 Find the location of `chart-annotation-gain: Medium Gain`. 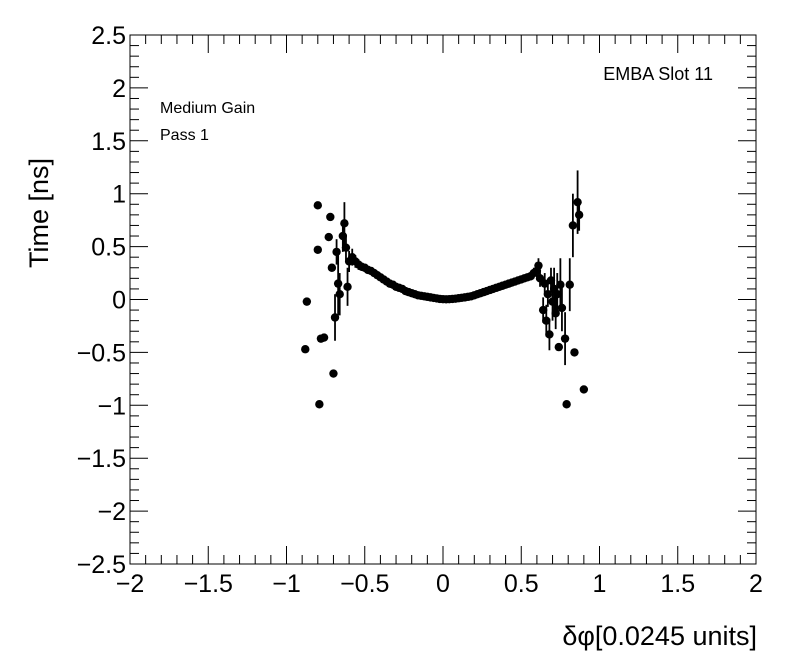

chart-annotation-gain: Medium Gain is located at coordinates (207, 108).